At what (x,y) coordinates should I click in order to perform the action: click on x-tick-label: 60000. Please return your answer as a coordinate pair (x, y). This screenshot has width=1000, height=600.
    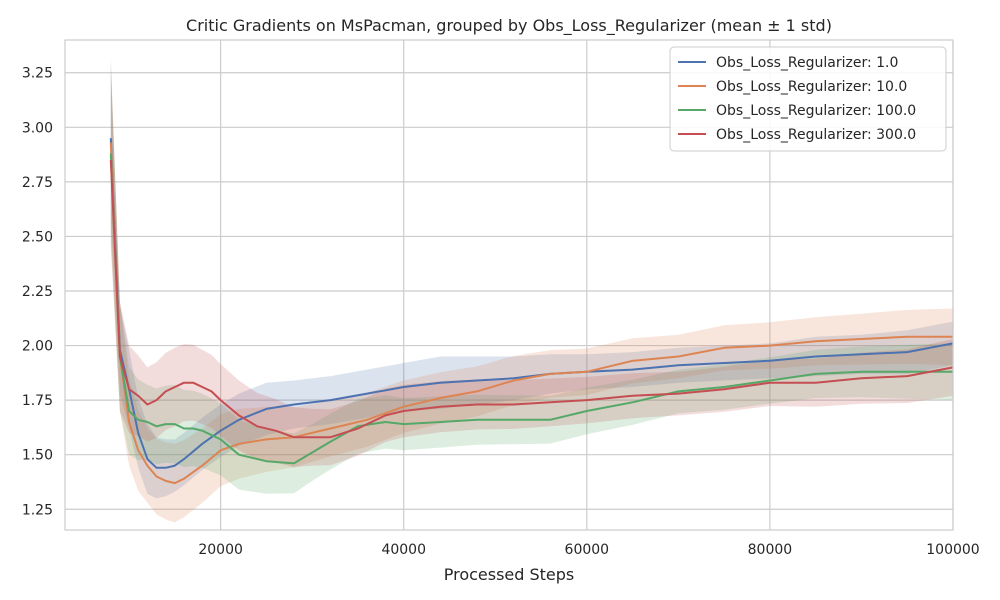
    Looking at the image, I should click on (587, 550).